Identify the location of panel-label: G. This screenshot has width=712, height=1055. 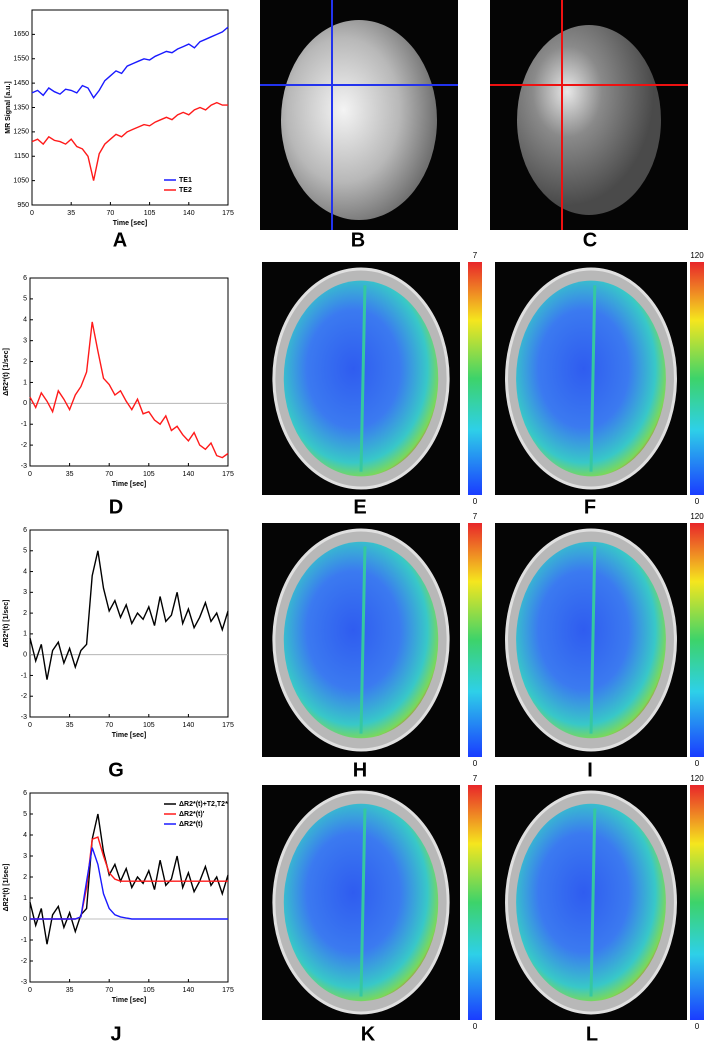
(116, 770).